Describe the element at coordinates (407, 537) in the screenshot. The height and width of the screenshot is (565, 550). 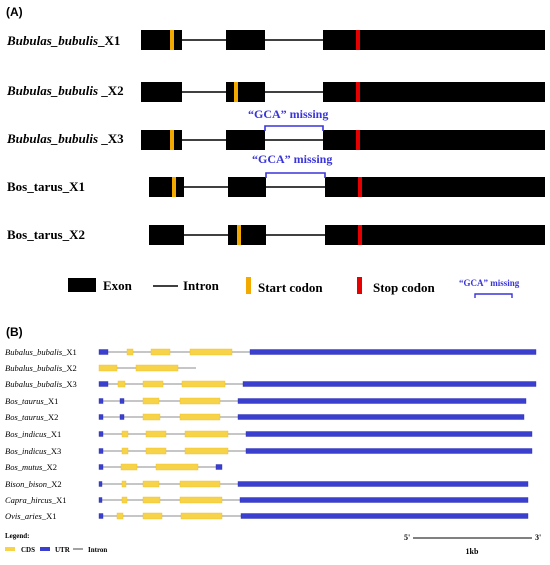
I see `scale-five-prime: 5'` at that location.